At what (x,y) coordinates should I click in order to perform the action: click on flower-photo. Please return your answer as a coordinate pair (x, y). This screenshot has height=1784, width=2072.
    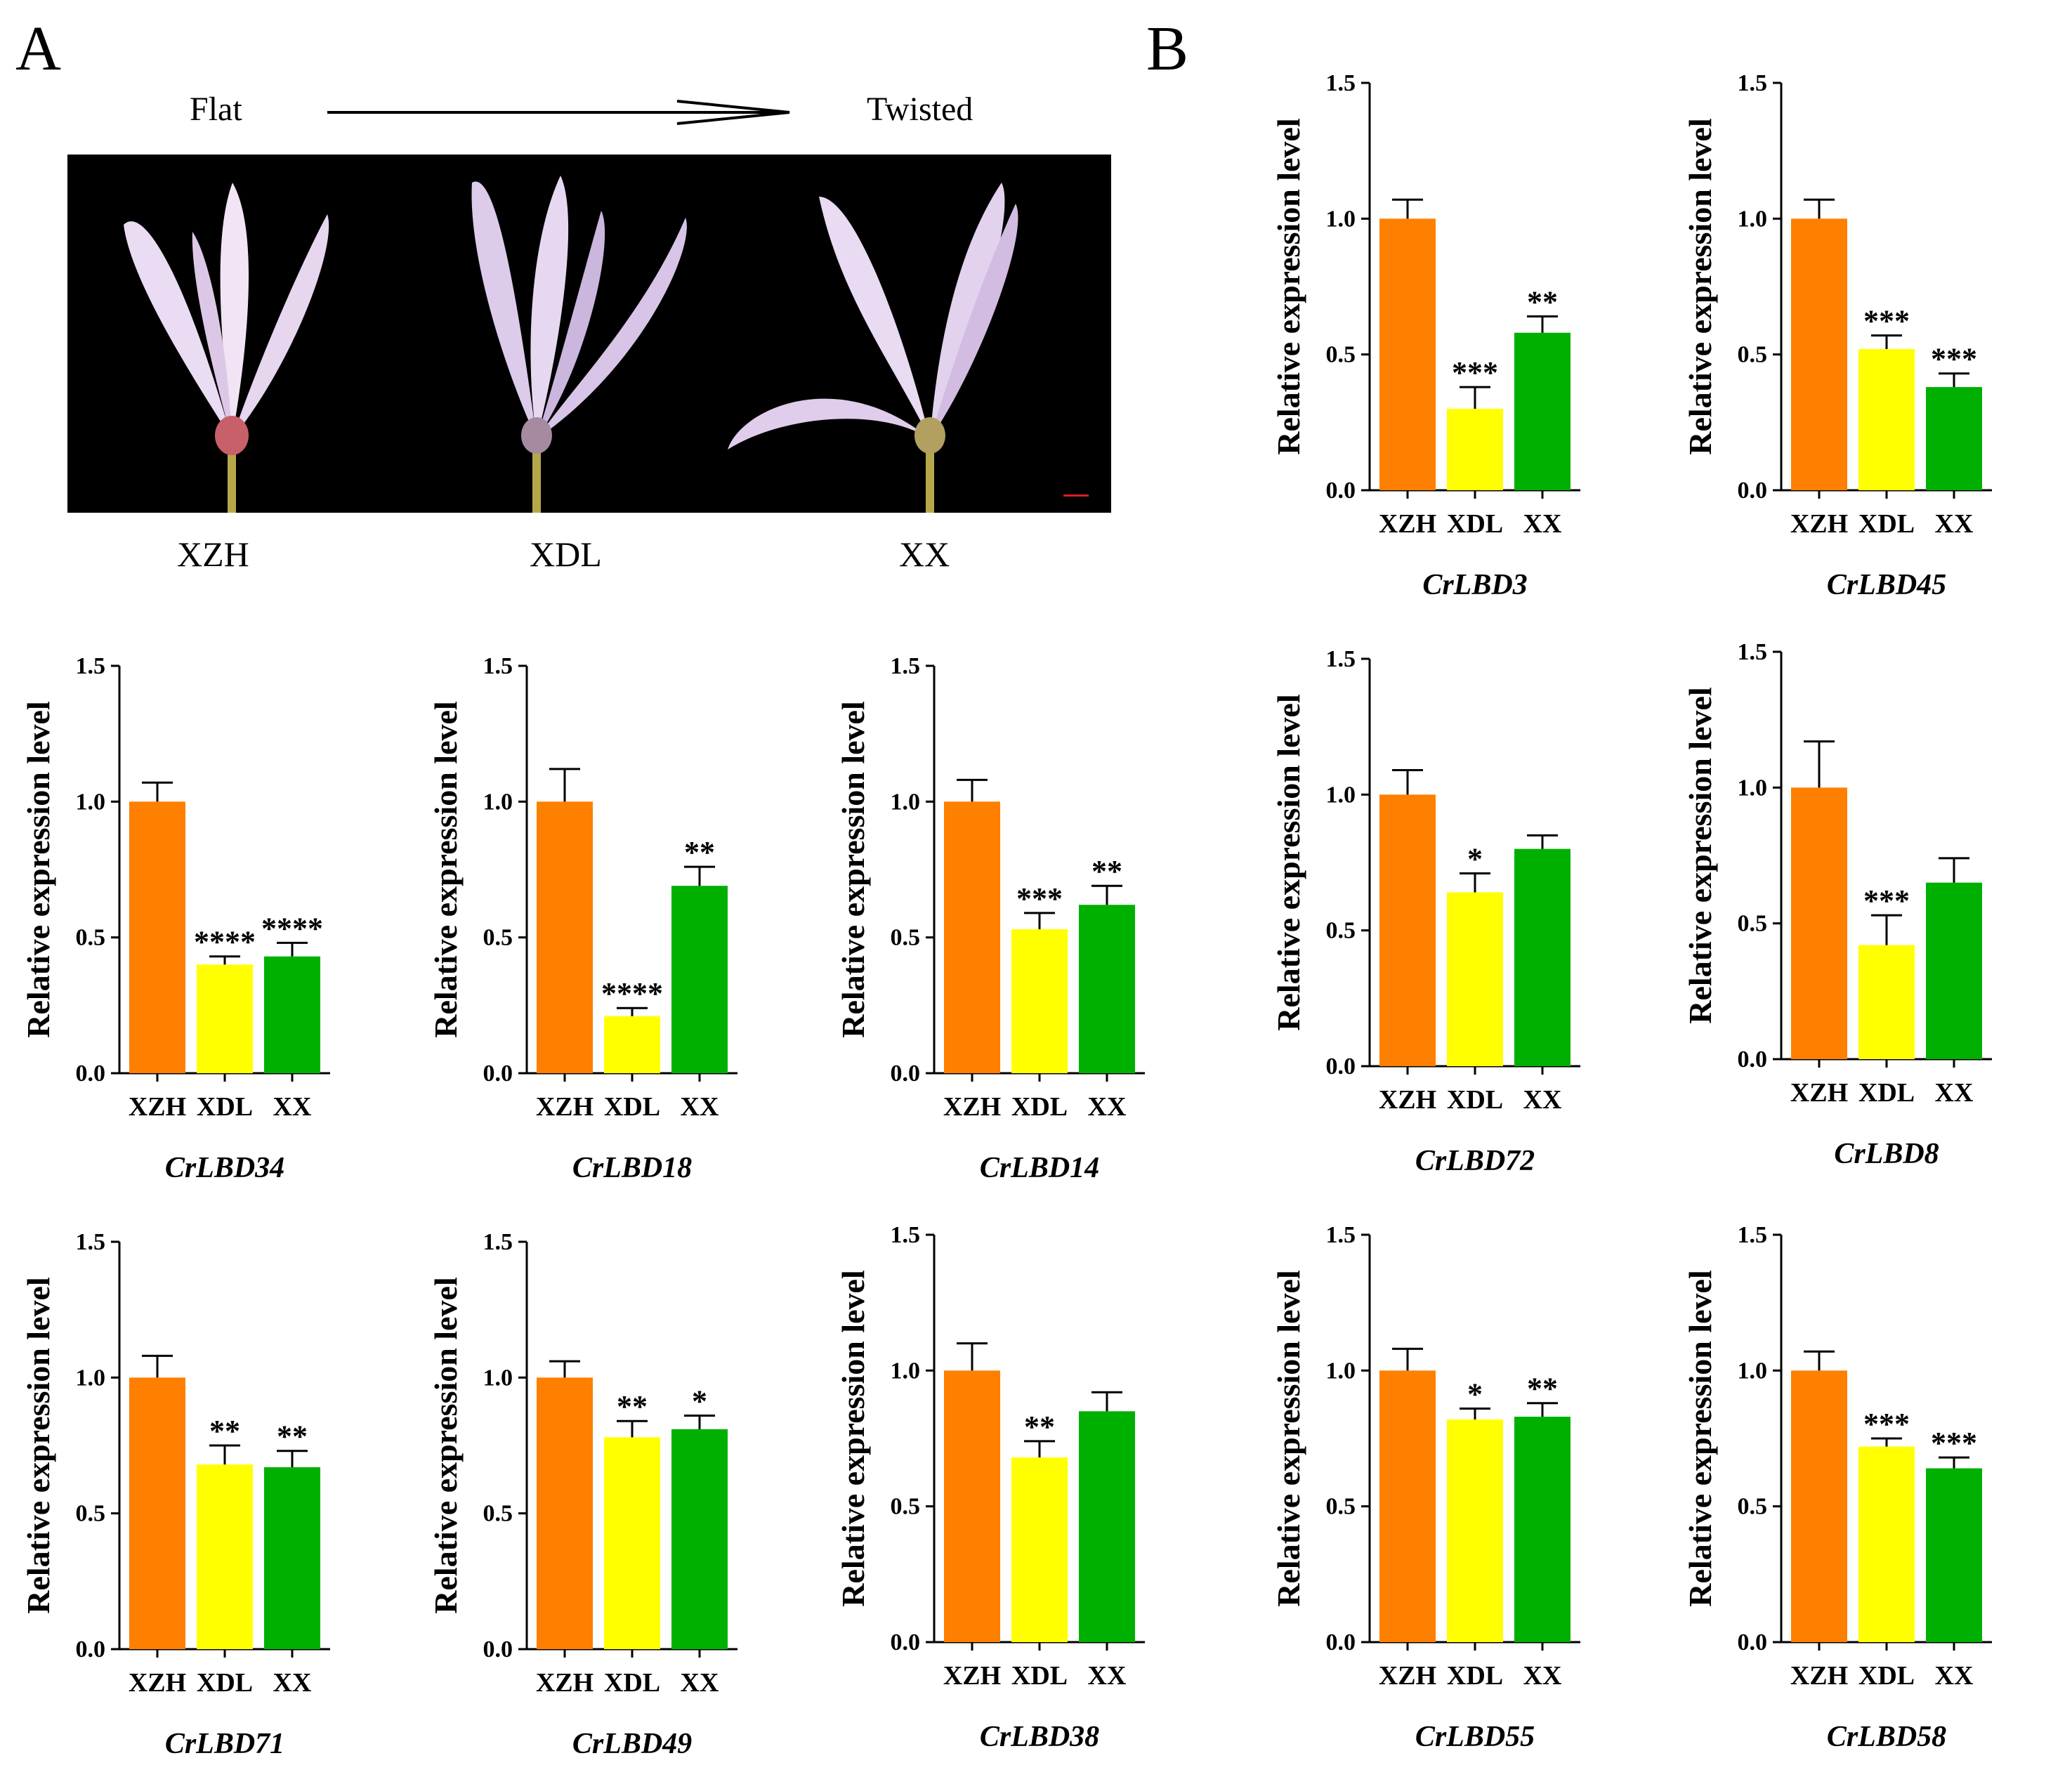
    Looking at the image, I should click on (589, 334).